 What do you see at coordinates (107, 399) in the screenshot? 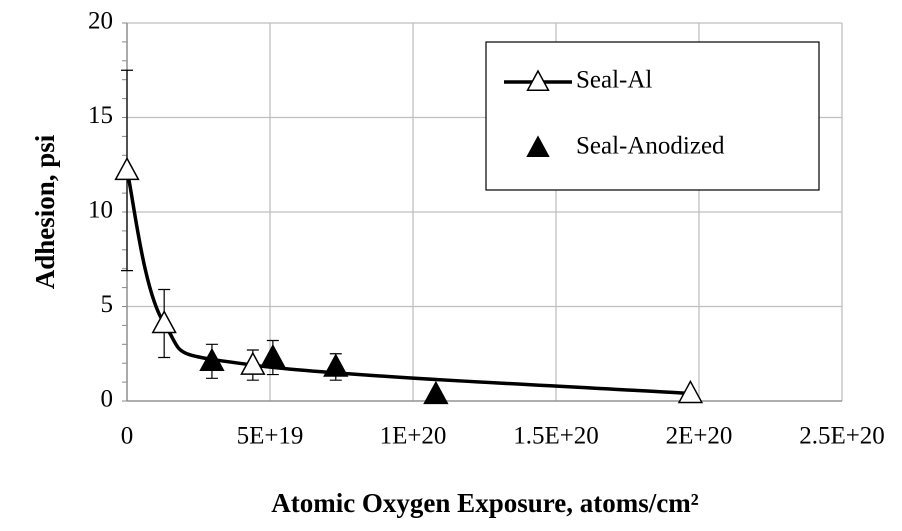
I see `y-tick-label: 0` at bounding box center [107, 399].